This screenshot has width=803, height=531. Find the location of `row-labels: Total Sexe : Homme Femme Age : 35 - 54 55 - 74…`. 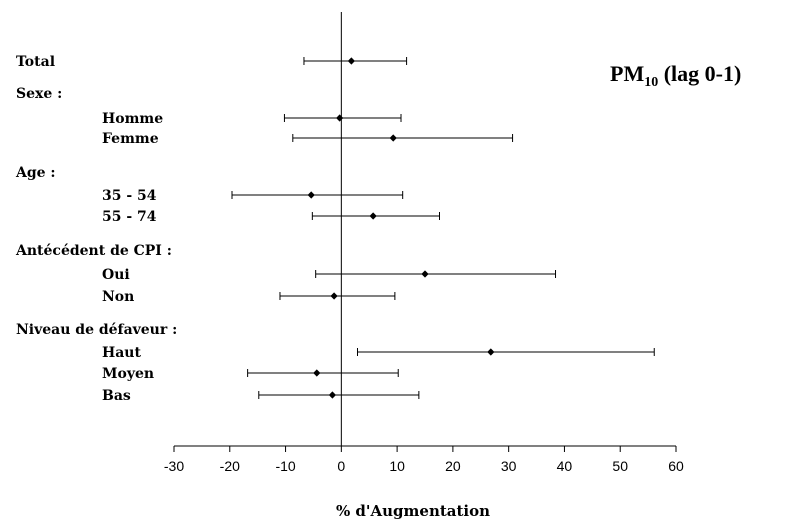

row-labels: Total Sexe : Homme Femme Age : 35 - 54 55 - 74… is located at coordinates (96, 229).